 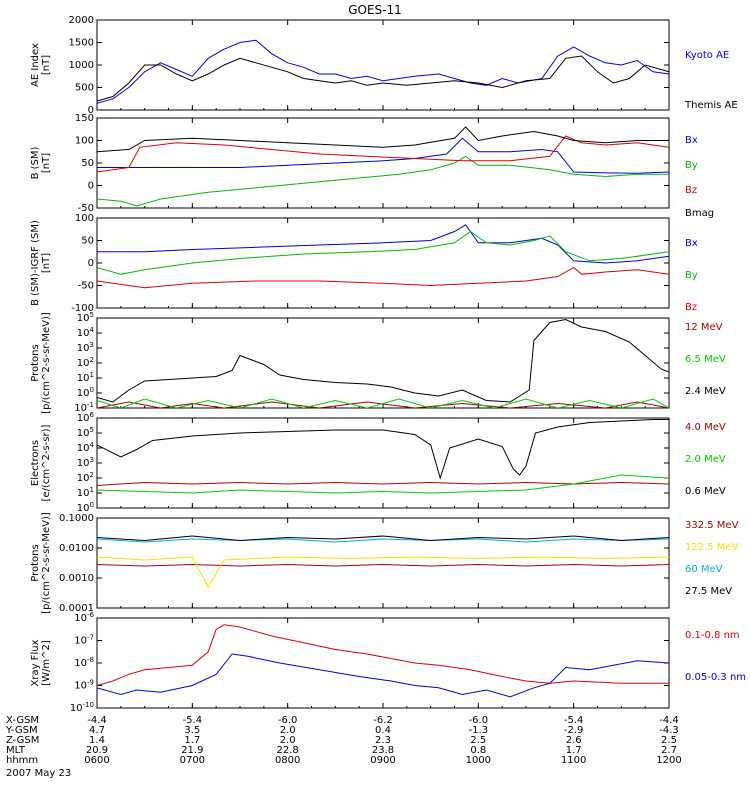 I want to click on xaxis-row-value: 0800, so click(x=287, y=760).